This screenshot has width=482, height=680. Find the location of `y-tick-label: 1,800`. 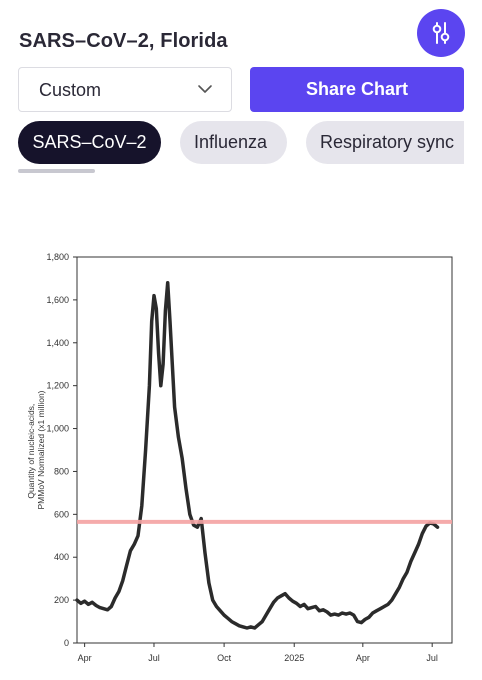

y-tick-label: 1,800 is located at coordinates (57, 257).